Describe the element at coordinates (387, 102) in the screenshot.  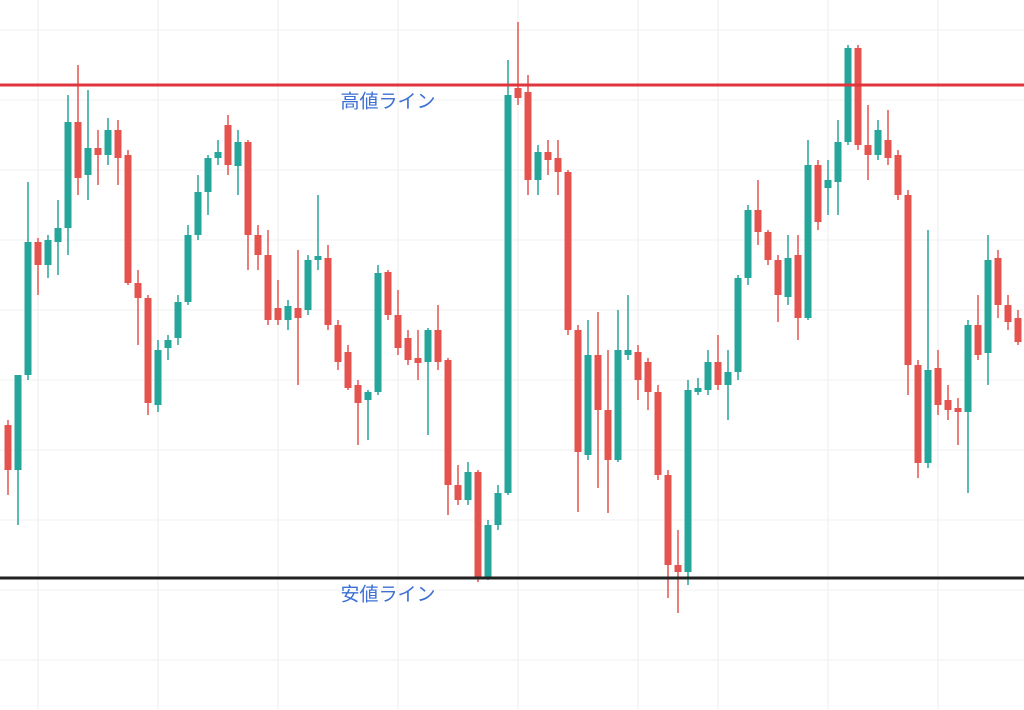
I see `level-label: 高値ライン` at that location.